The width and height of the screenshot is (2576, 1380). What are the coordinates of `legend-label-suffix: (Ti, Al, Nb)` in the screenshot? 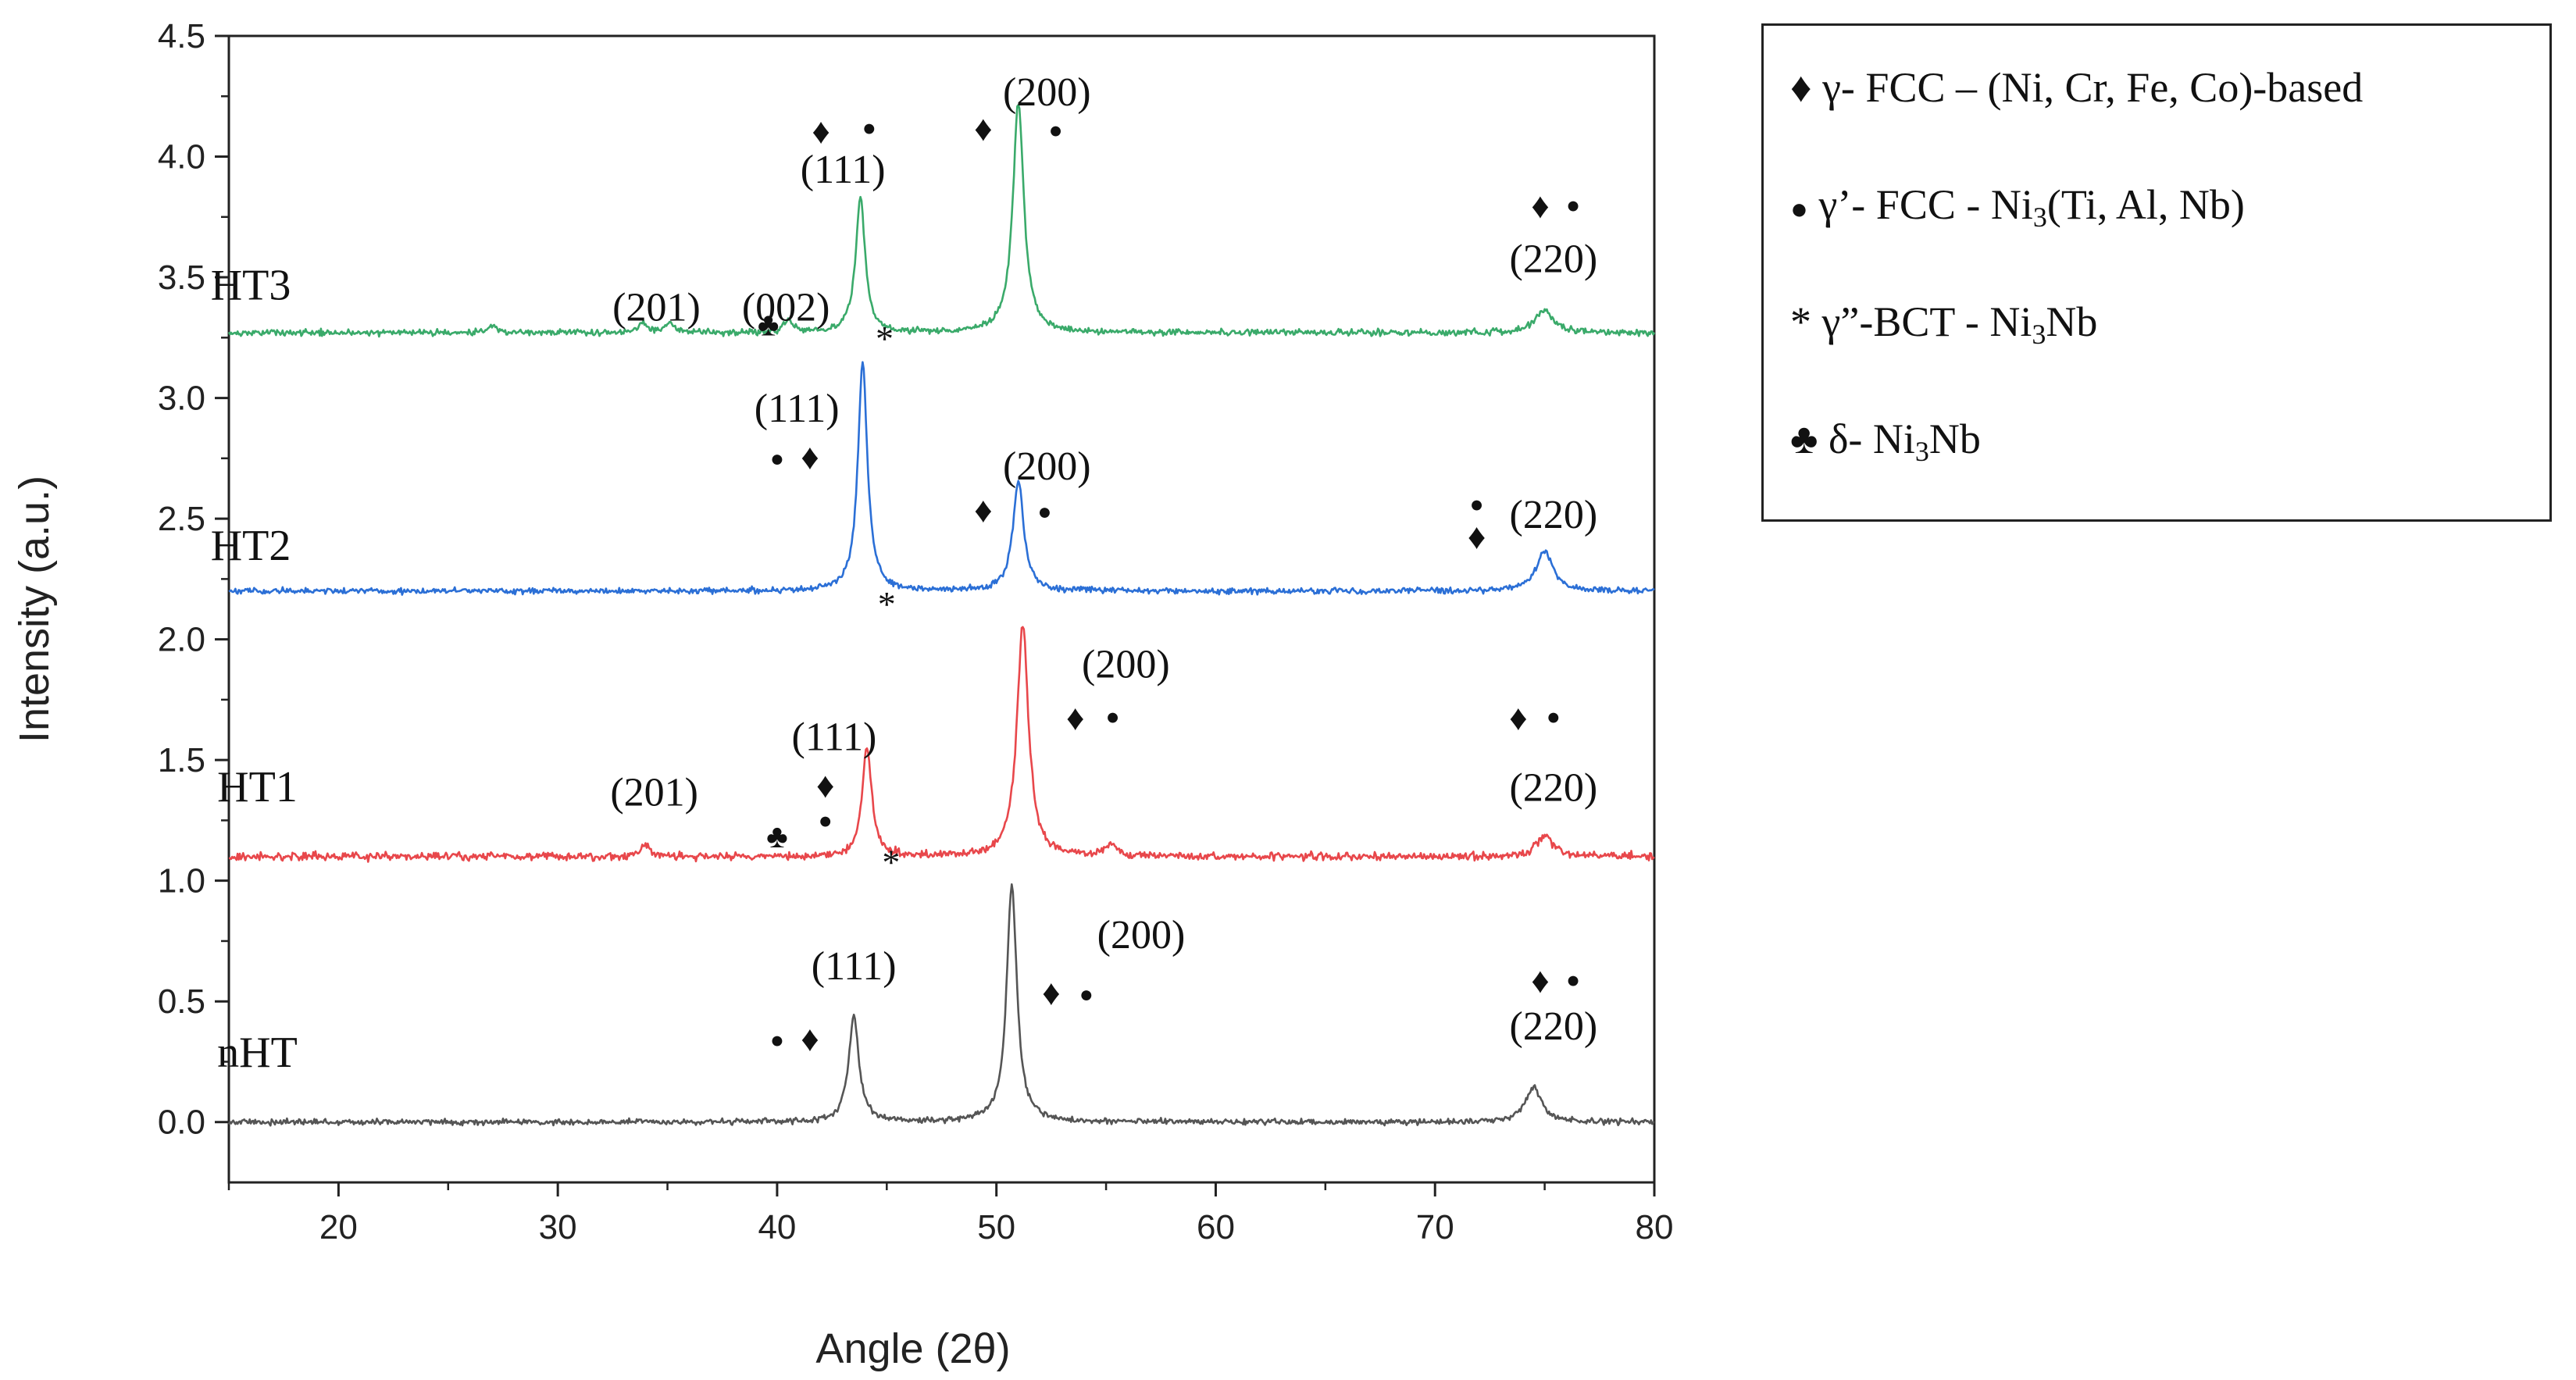 It's located at (2145, 204).